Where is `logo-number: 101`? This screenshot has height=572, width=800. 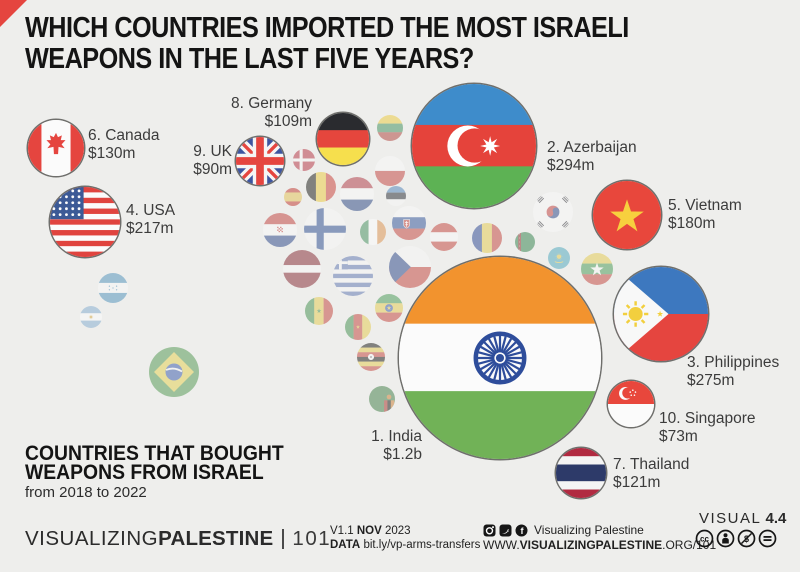
logo-number: 101 is located at coordinates (312, 538).